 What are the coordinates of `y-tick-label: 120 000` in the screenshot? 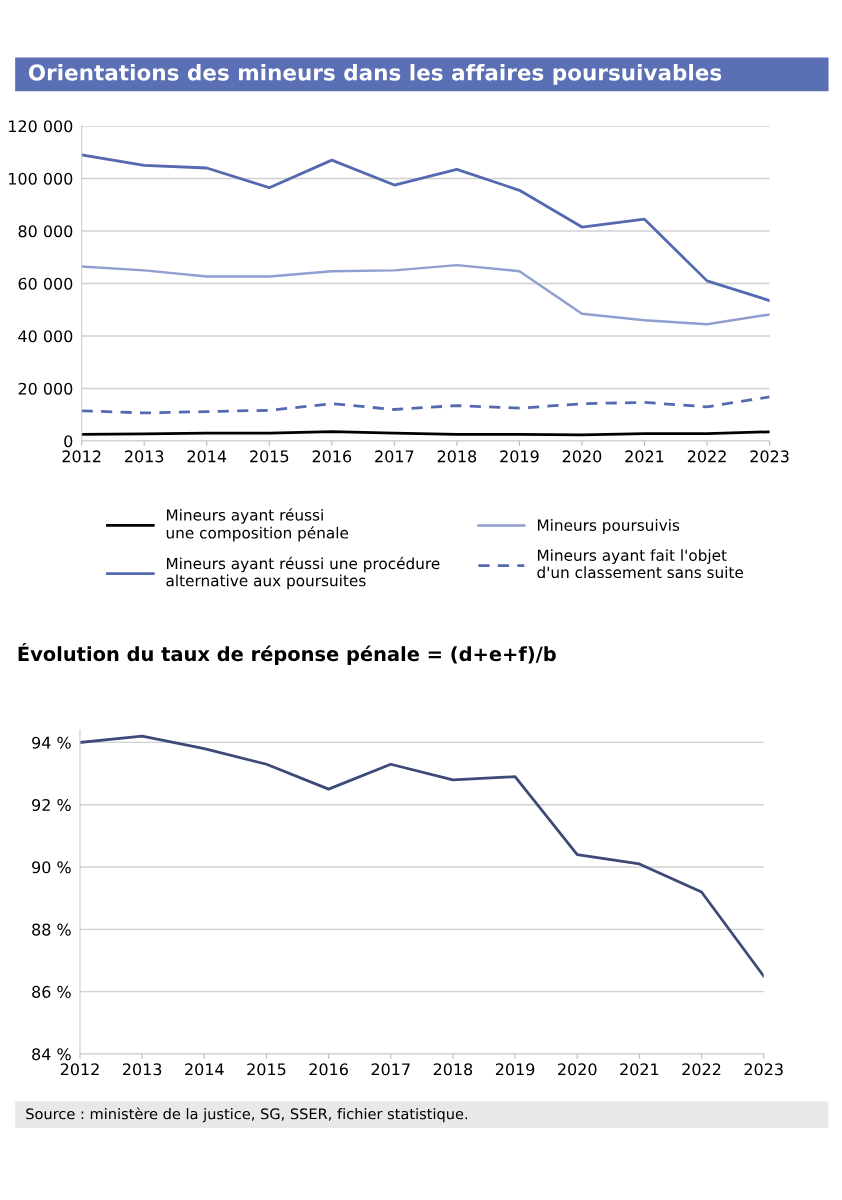 It's located at (41, 126).